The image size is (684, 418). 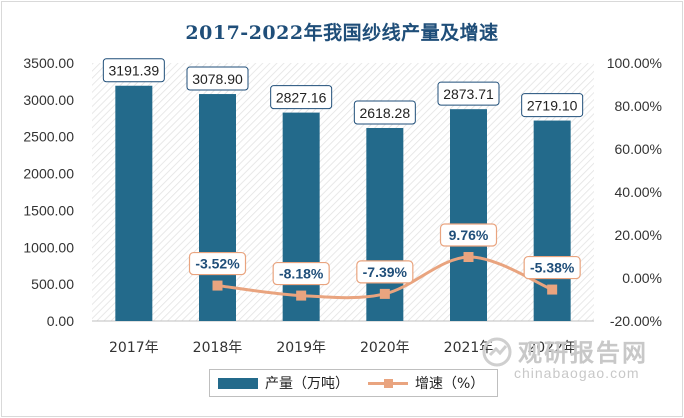 What do you see at coordinates (450, 384) in the screenshot?
I see `legend-label-growth: 增速（%）` at bounding box center [450, 384].